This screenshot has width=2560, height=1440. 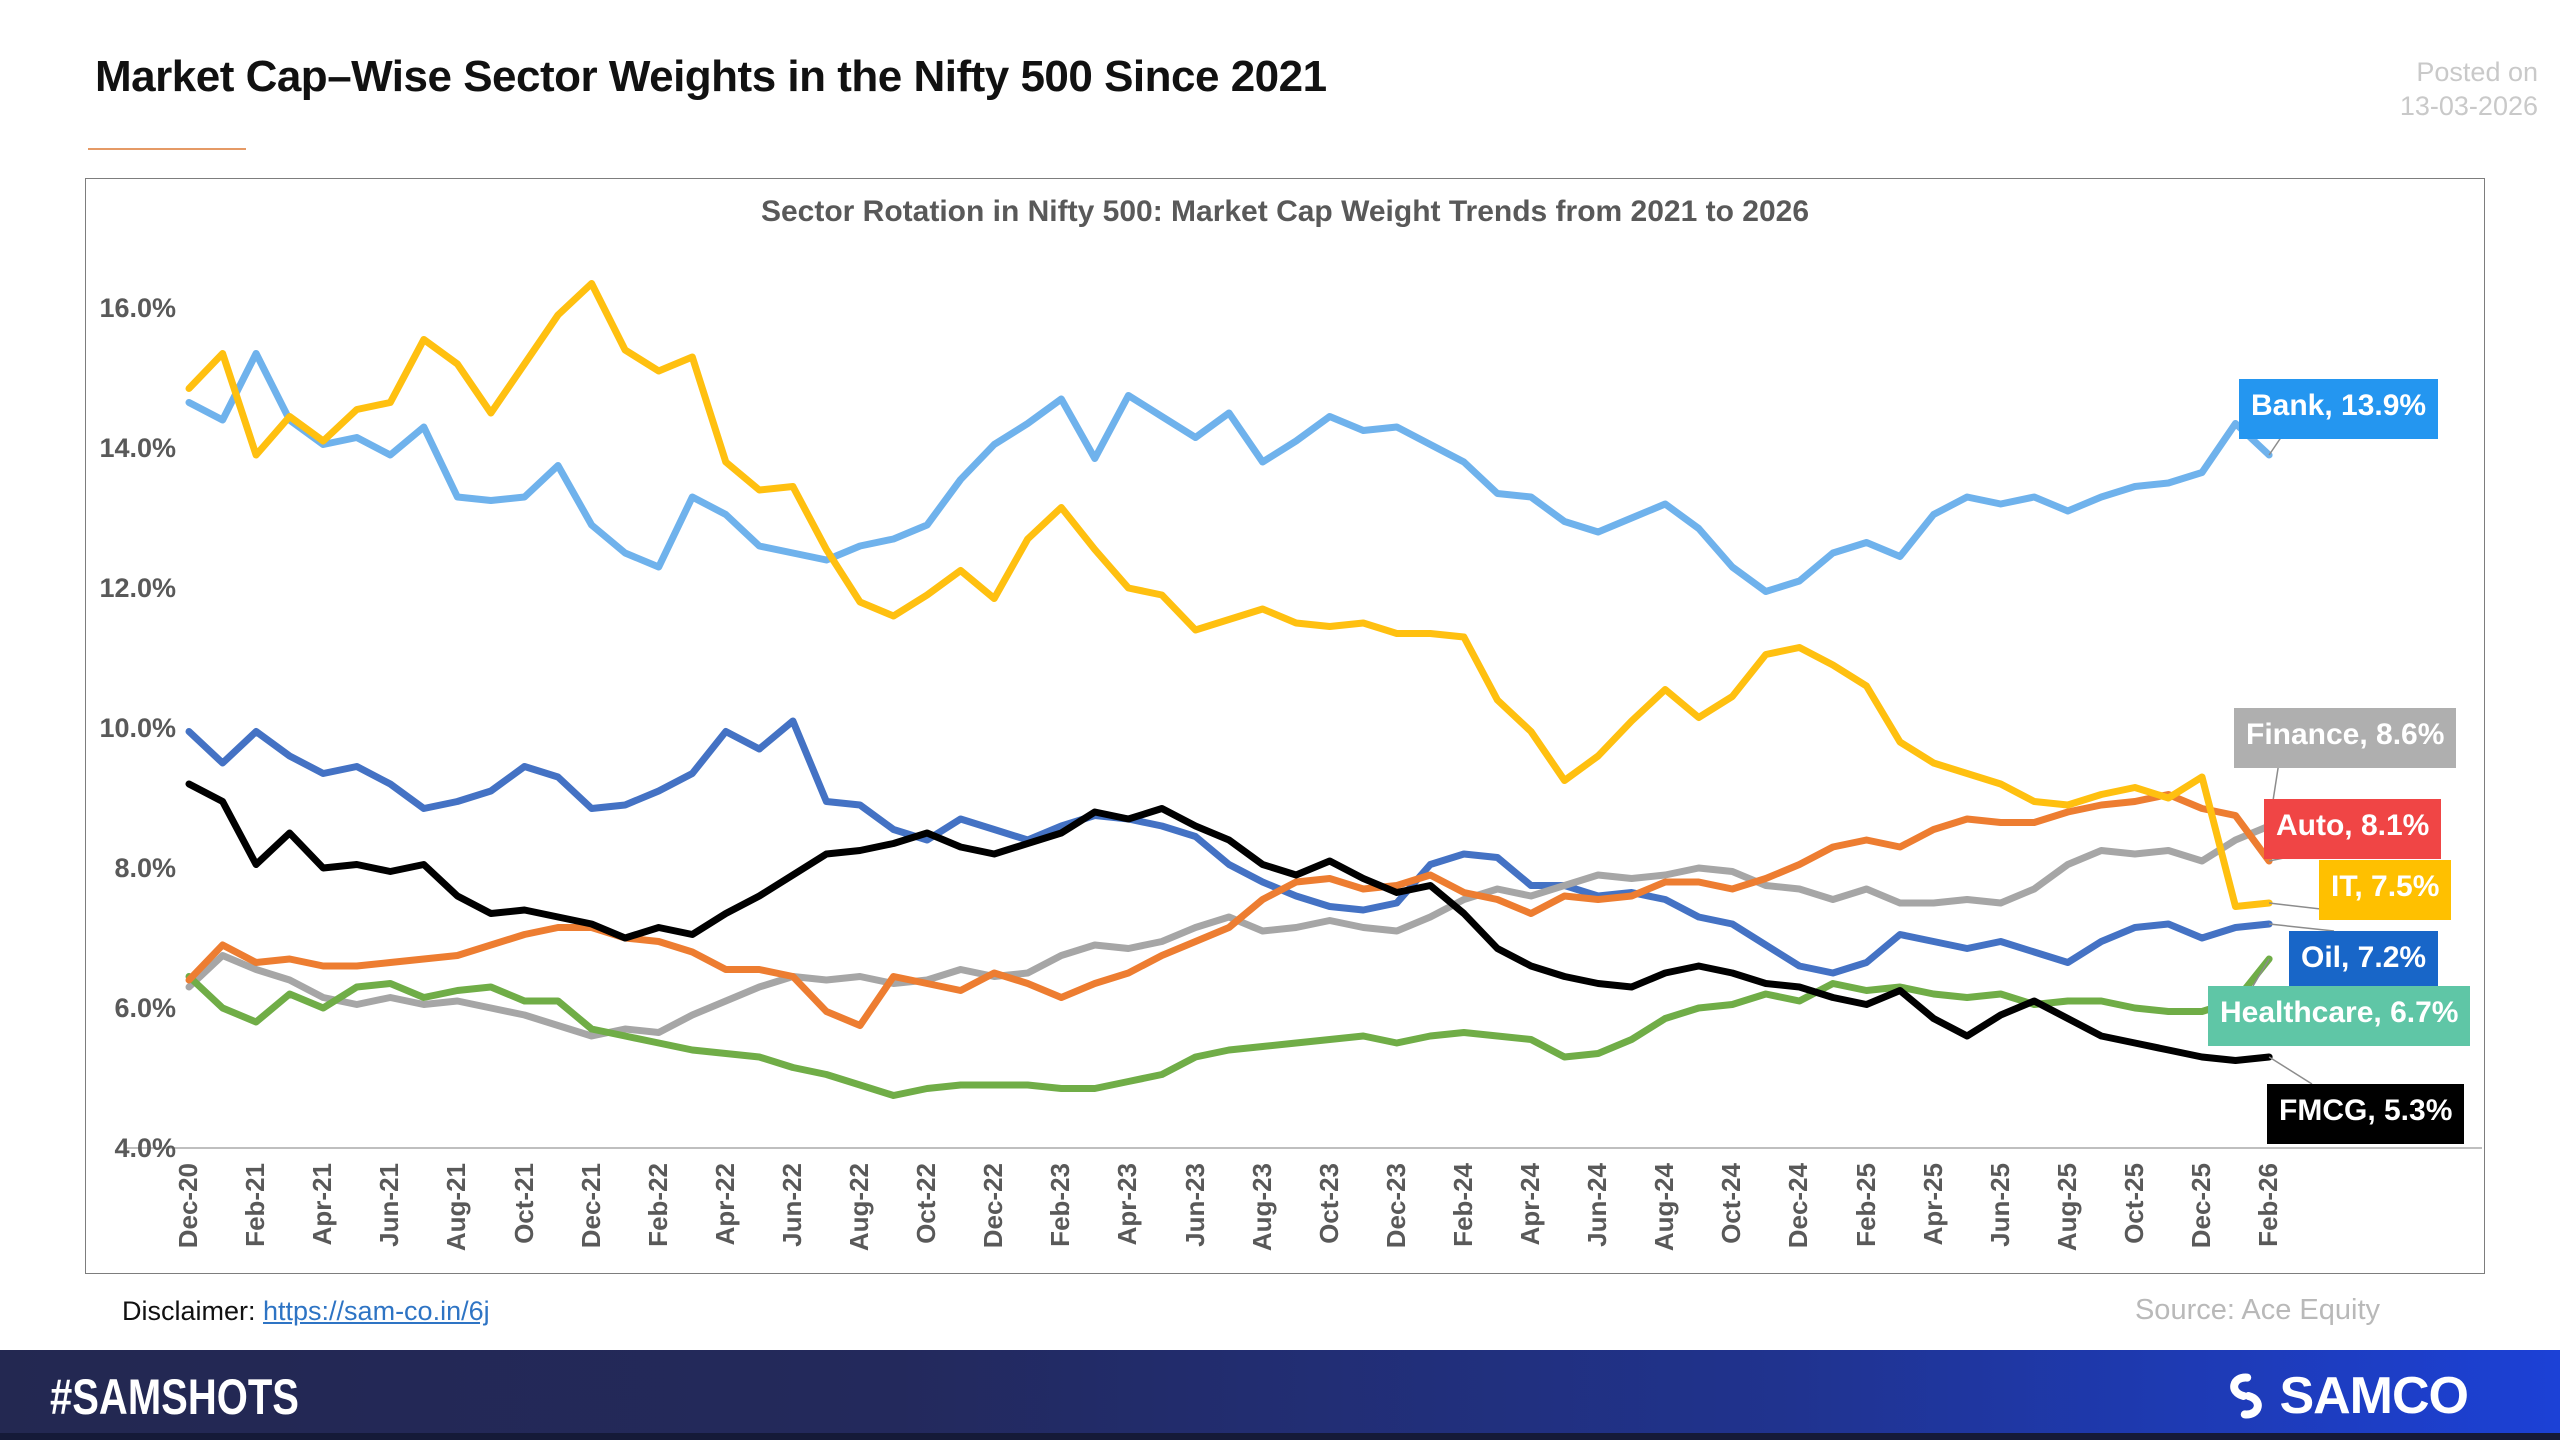 I want to click on x-tick-label: Feb-25, so click(x=1865, y=1205).